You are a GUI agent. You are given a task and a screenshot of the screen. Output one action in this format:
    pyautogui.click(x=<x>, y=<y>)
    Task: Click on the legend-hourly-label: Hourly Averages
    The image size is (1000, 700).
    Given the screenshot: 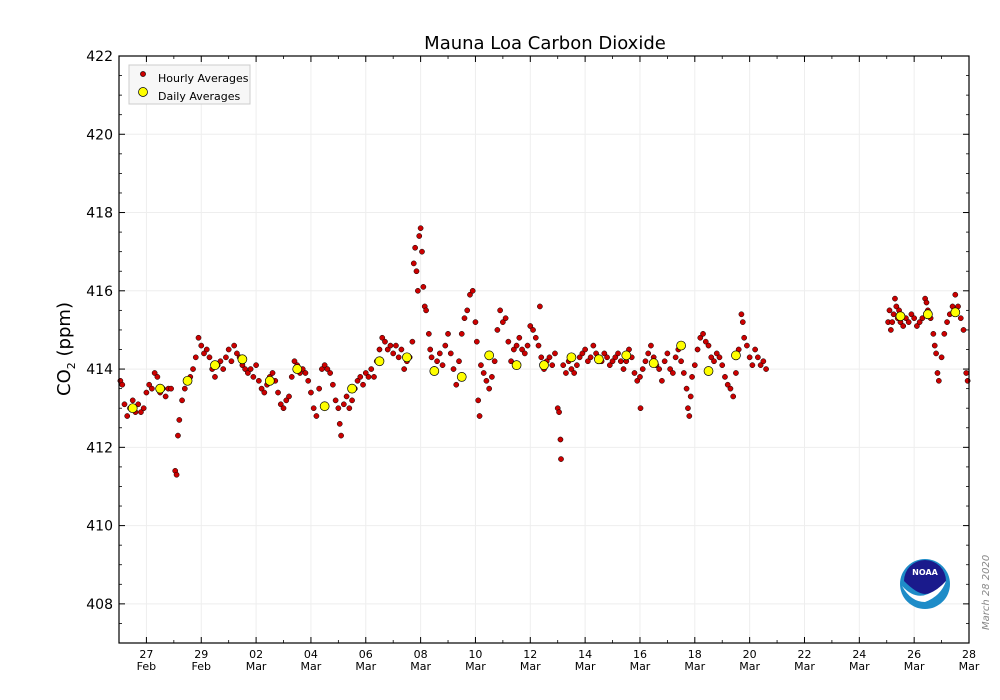 What is the action you would take?
    pyautogui.click(x=203, y=78)
    